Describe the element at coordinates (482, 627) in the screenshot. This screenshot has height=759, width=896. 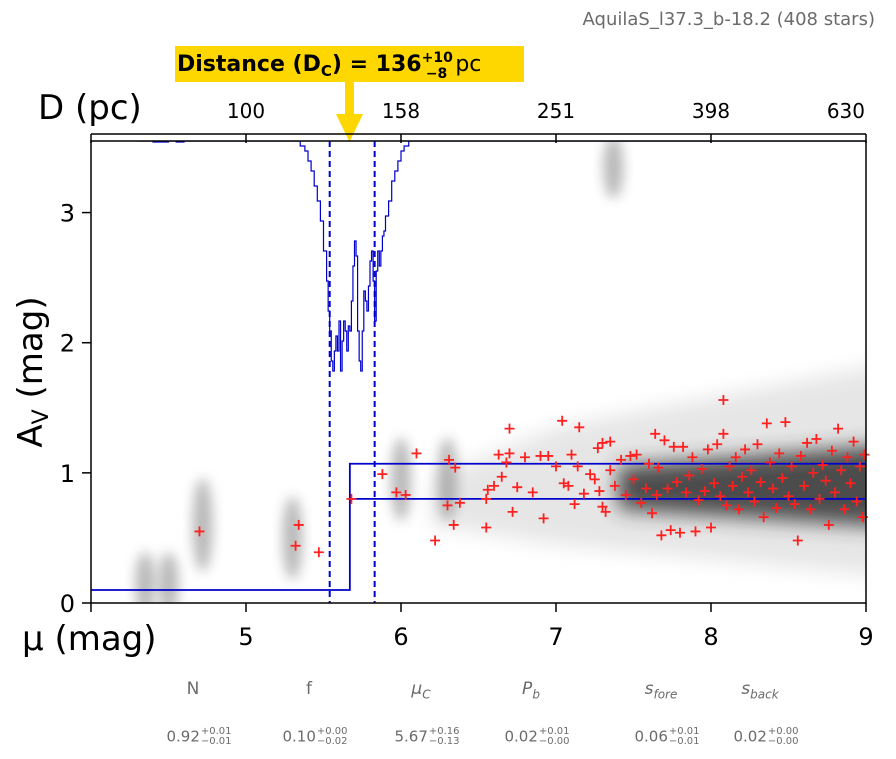
I see `x-axis-ticks: 5 6 7 8 9` at that location.